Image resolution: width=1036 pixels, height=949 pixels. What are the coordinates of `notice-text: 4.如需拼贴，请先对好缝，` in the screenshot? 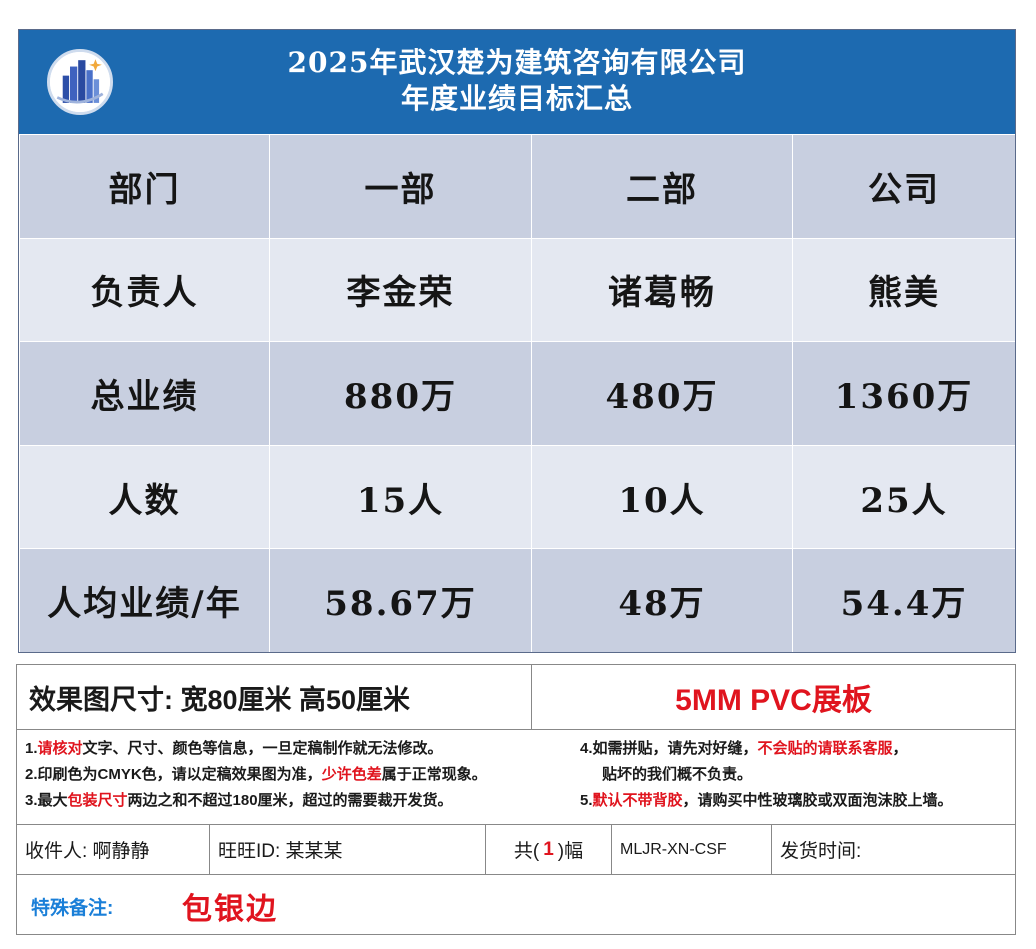 It's located at (669, 748).